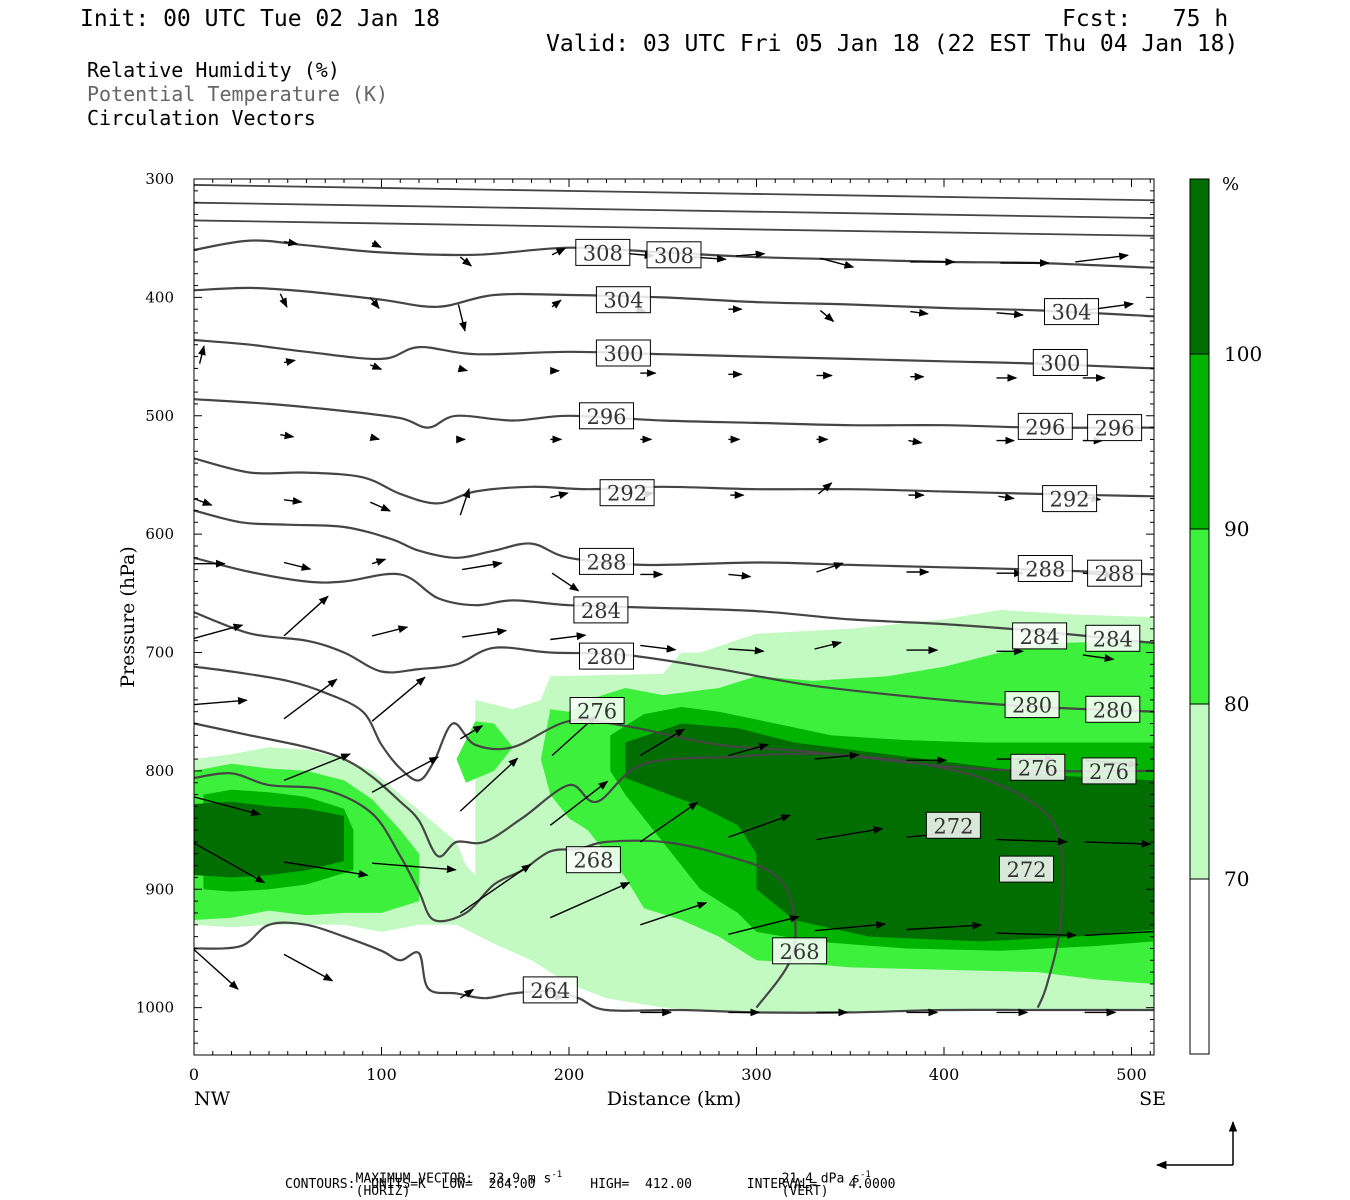 The height and width of the screenshot is (1200, 1350). What do you see at coordinates (1225, 616) in the screenshot?
I see `colorbar: 100 90 80 70` at bounding box center [1225, 616].